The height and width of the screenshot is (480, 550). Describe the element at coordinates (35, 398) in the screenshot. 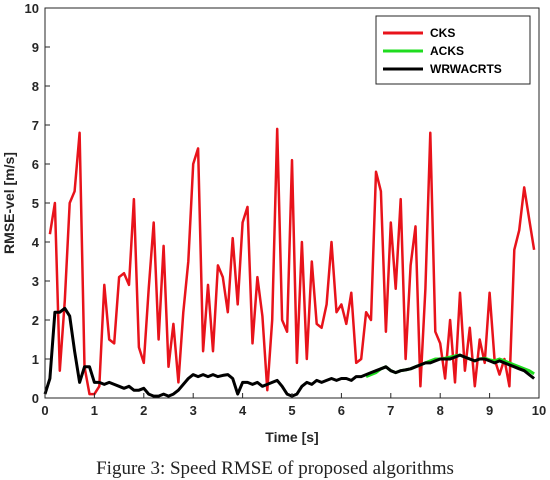

I see `y-tick-label: 0` at that location.